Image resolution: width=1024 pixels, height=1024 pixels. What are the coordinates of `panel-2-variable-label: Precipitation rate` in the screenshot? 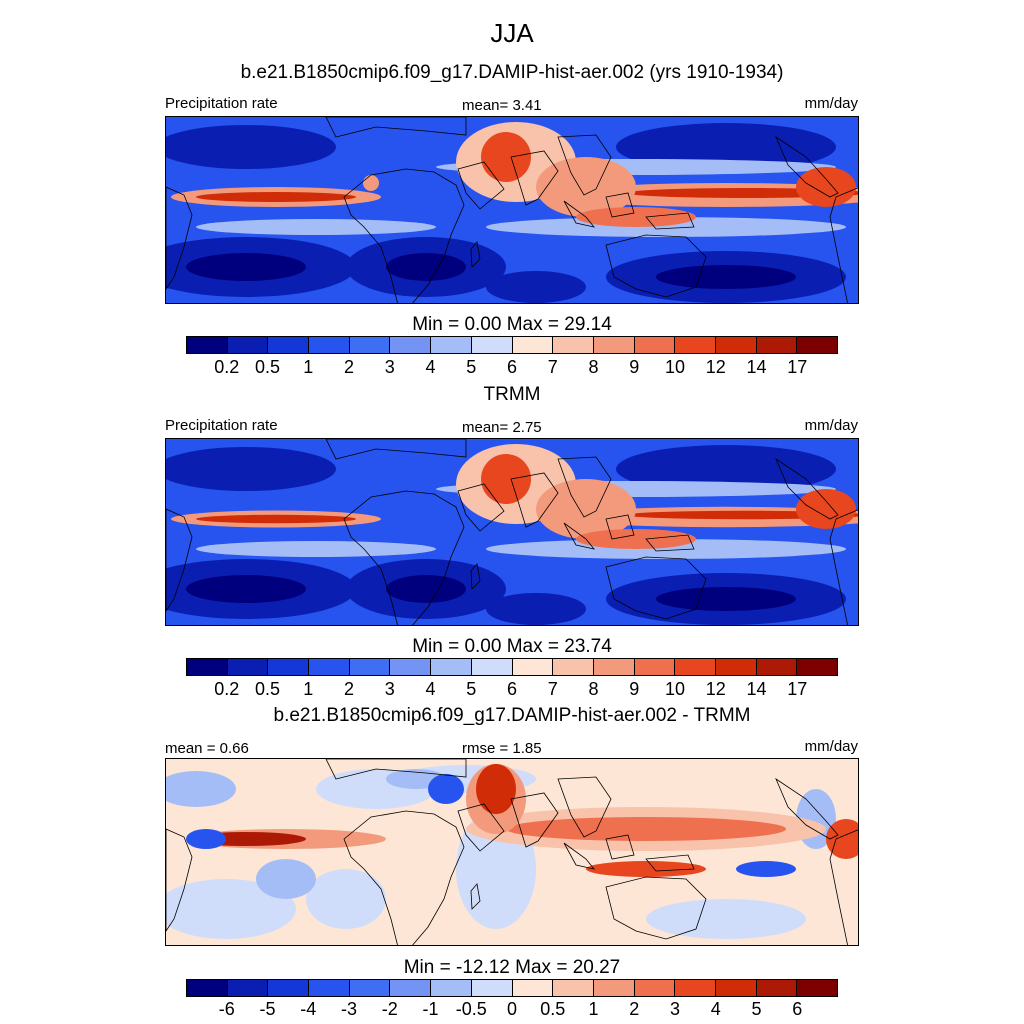 It's located at (221, 425).